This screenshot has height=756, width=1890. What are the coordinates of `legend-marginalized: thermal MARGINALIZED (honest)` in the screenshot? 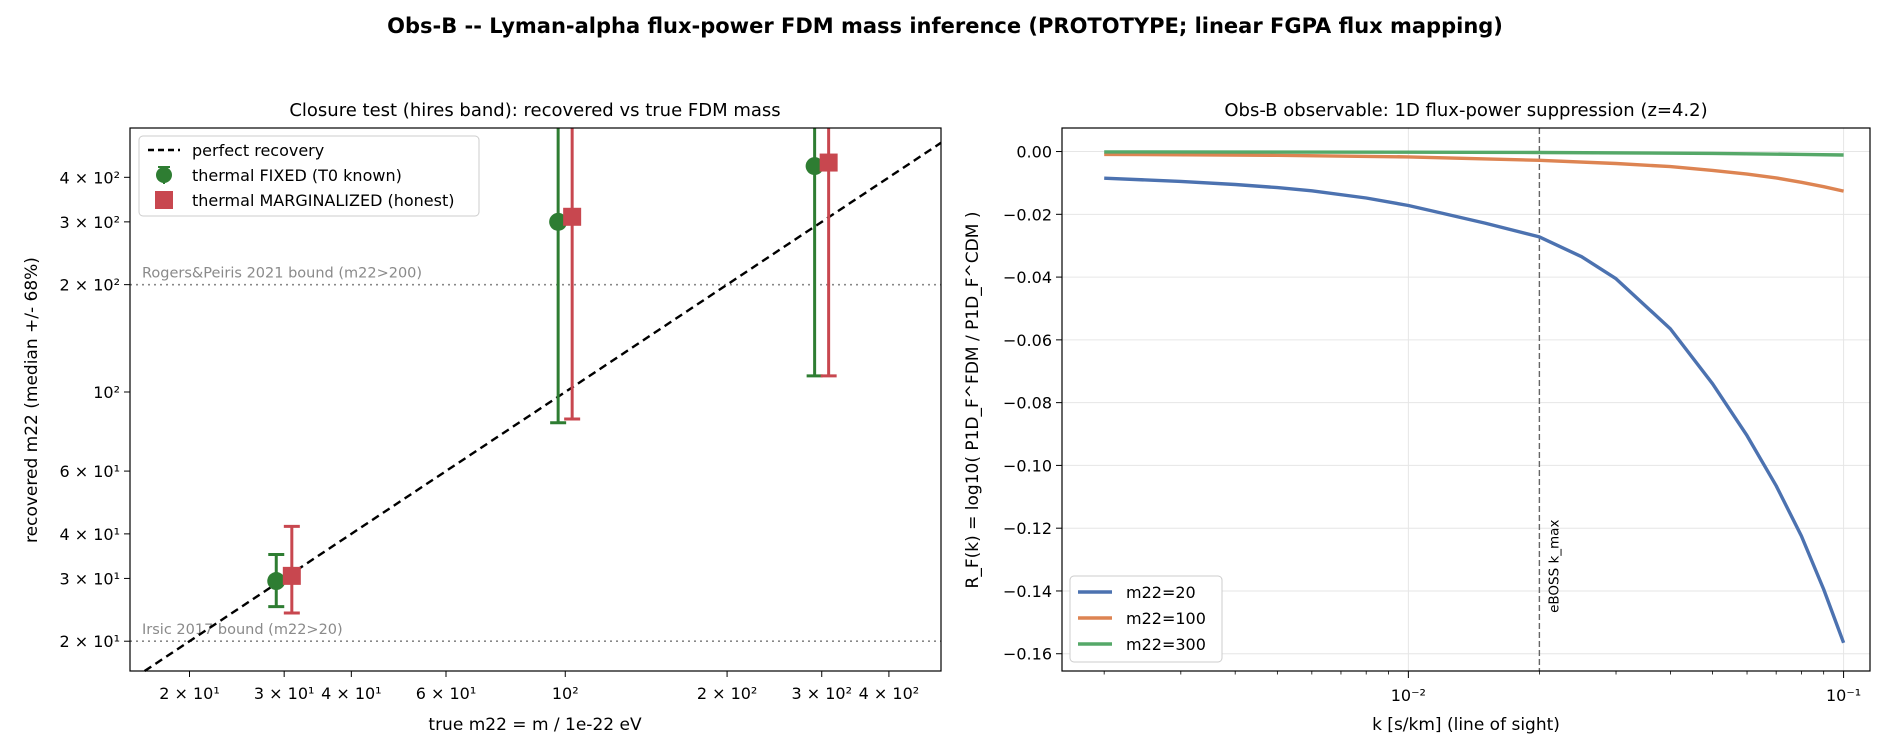 It's located at (323, 200).